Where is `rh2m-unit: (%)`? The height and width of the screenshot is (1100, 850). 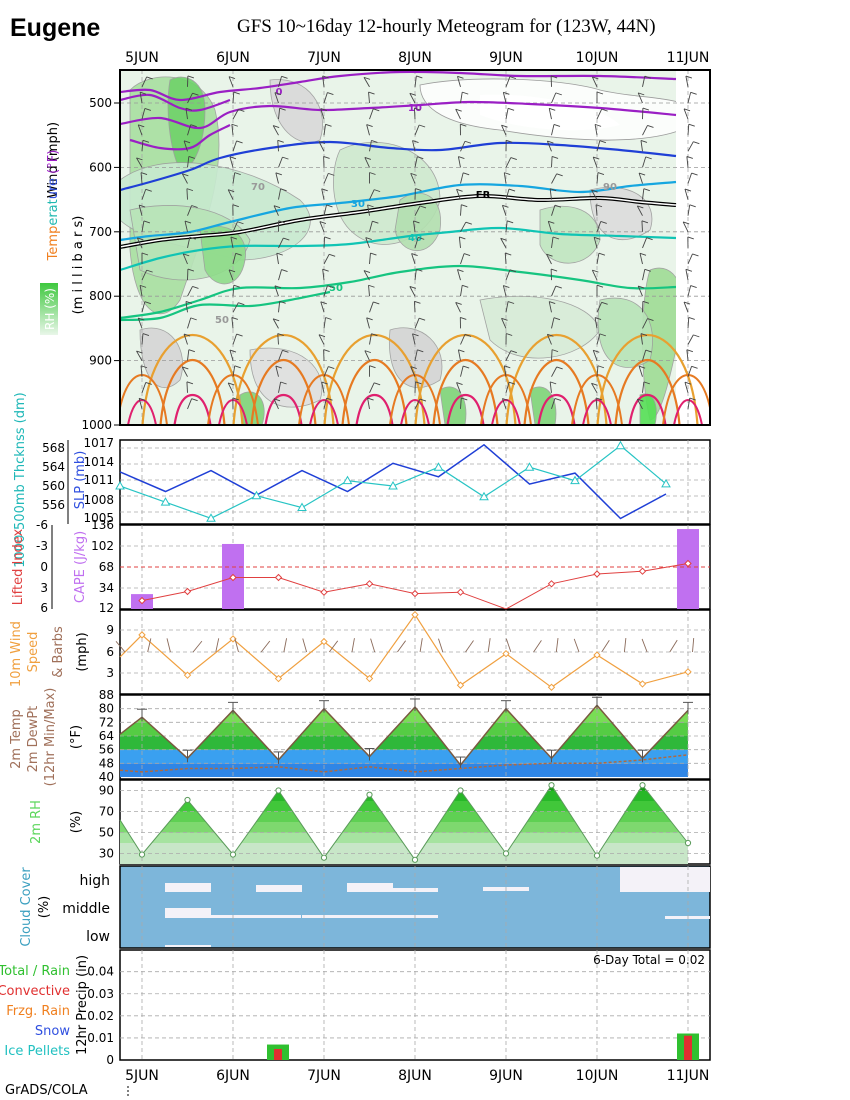 rh2m-unit: (%) is located at coordinates (76, 822).